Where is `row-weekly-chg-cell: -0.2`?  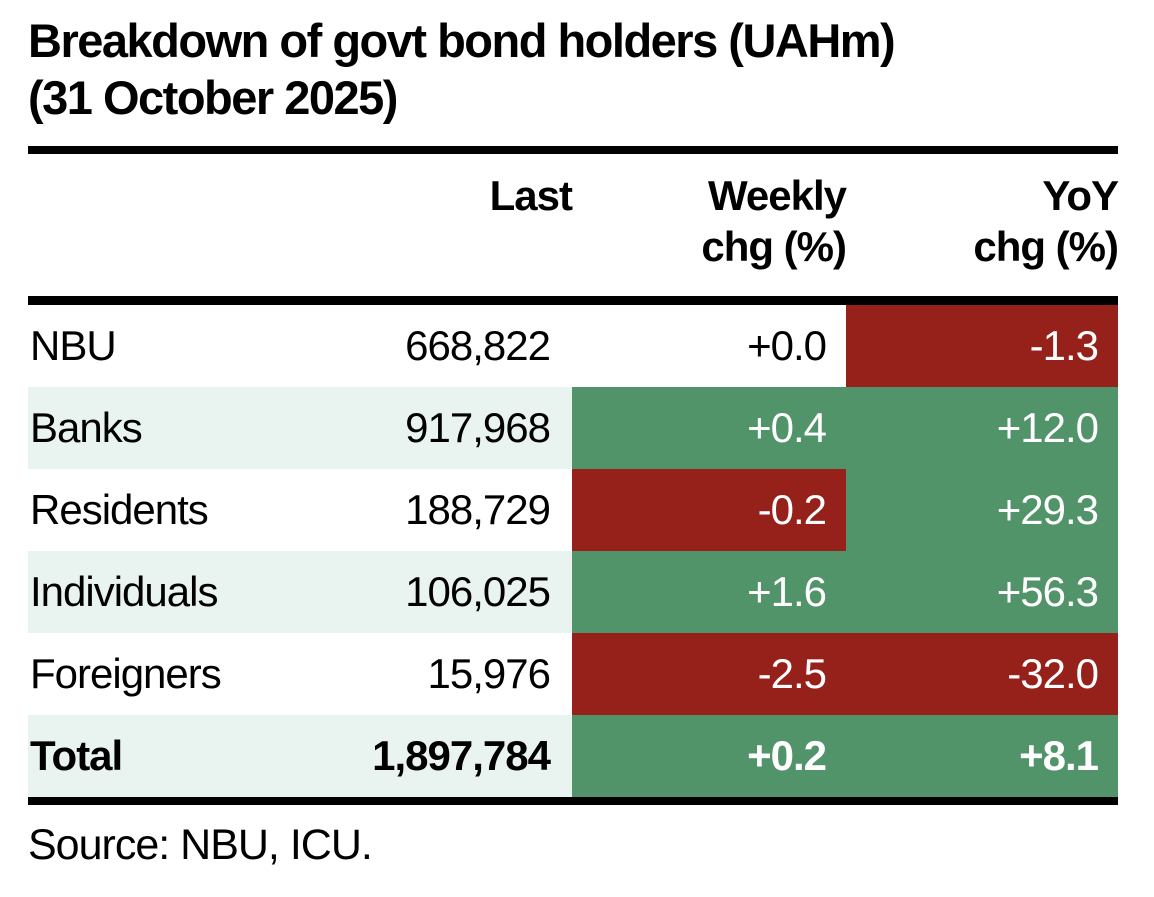
row-weekly-chg-cell: -0.2 is located at coordinates (709, 510).